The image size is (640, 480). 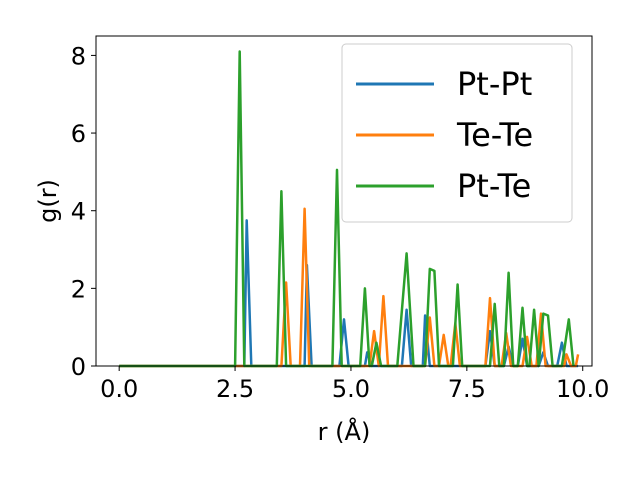 What do you see at coordinates (78, 212) in the screenshot?
I see `y-tick-label: 4` at bounding box center [78, 212].